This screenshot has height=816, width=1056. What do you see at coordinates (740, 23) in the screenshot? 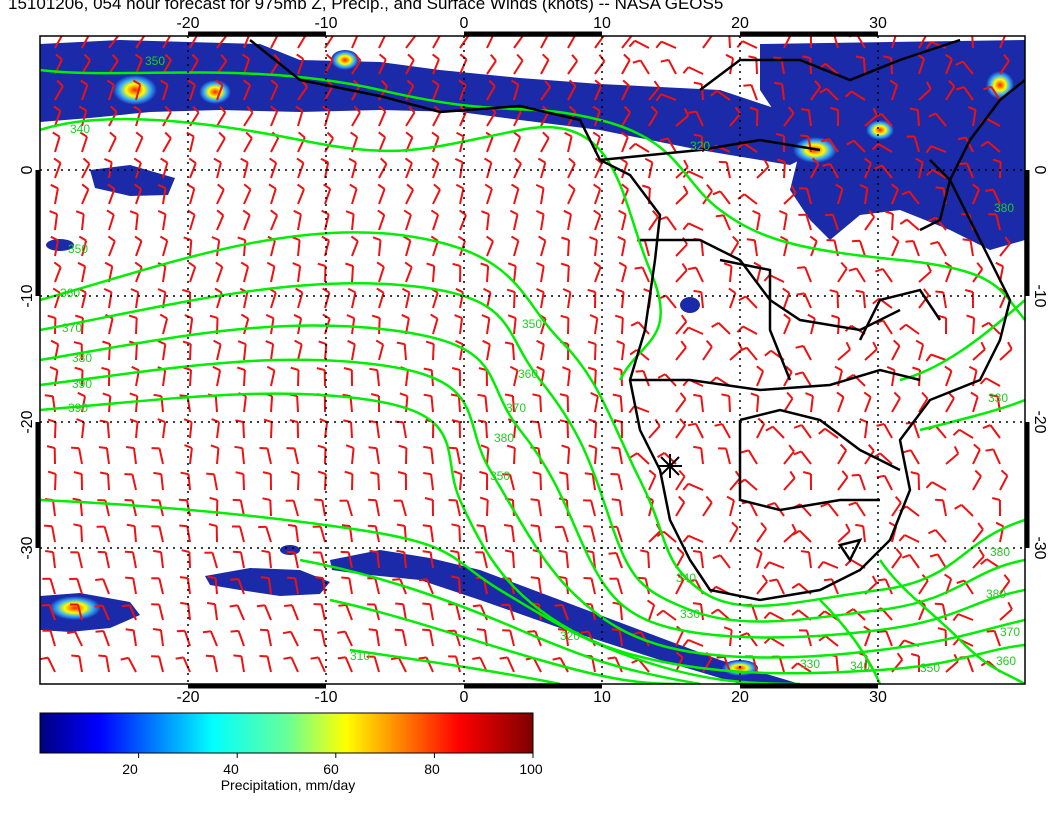
I see `lon-tick-label: 20` at bounding box center [740, 23].